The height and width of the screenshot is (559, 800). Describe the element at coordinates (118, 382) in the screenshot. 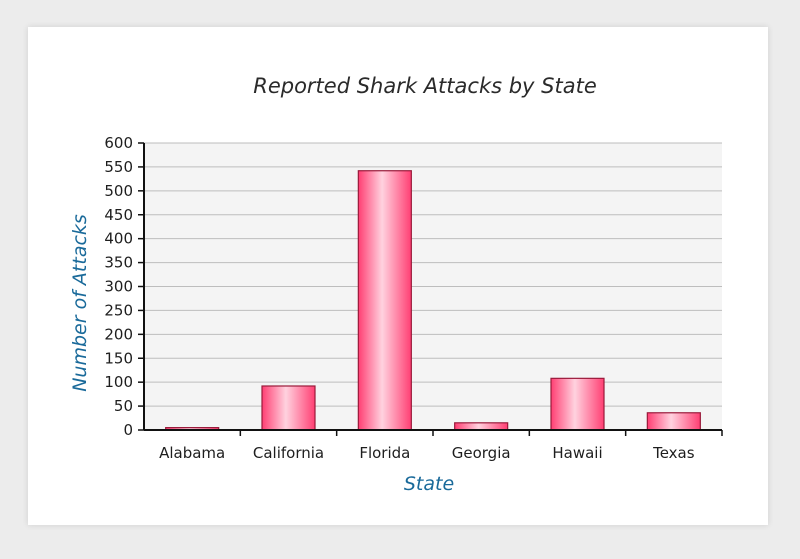

I see `y-tick-label: 100` at that location.